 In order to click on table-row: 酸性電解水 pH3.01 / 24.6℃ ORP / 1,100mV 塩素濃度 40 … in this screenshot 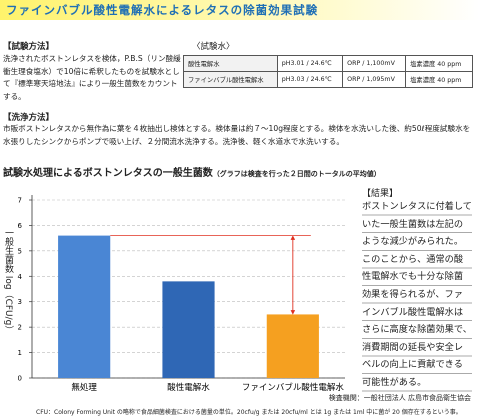, I will do `click(328, 63)`.